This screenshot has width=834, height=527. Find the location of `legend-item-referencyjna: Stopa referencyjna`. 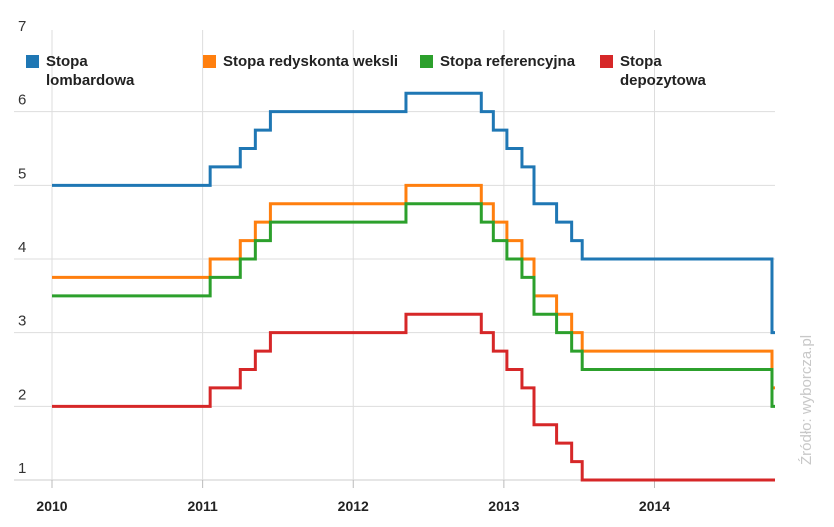

legend-item-referencyjna: Stopa referencyjna is located at coordinates (497, 61).